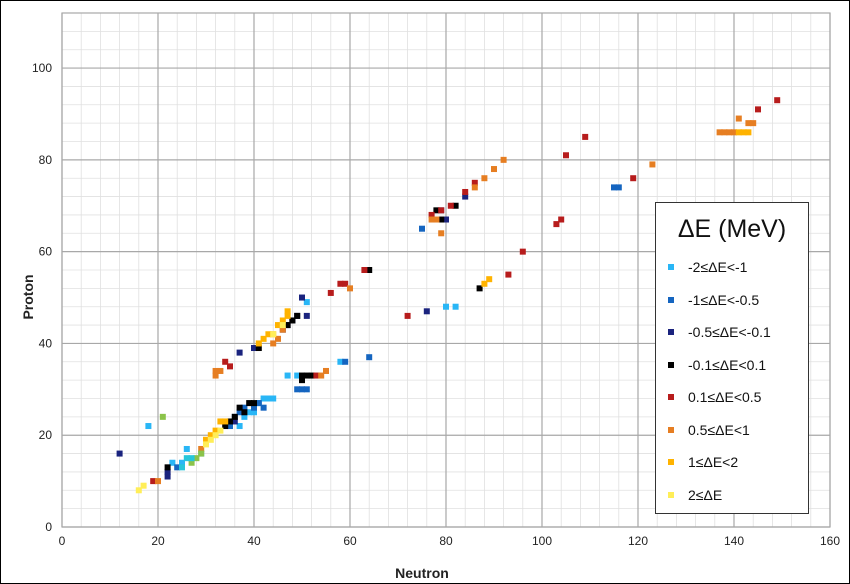 The width and height of the screenshot is (850, 584). I want to click on x-tick-label: 0, so click(62, 541).